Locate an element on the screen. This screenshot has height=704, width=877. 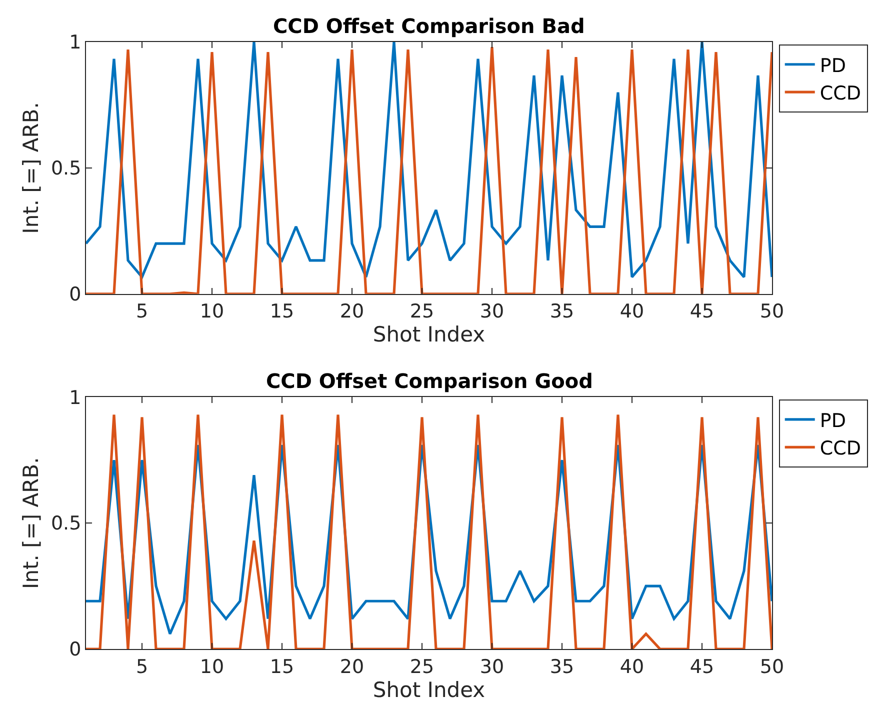
chart-title: CCD Offset Comparison Good is located at coordinates (429, 381).